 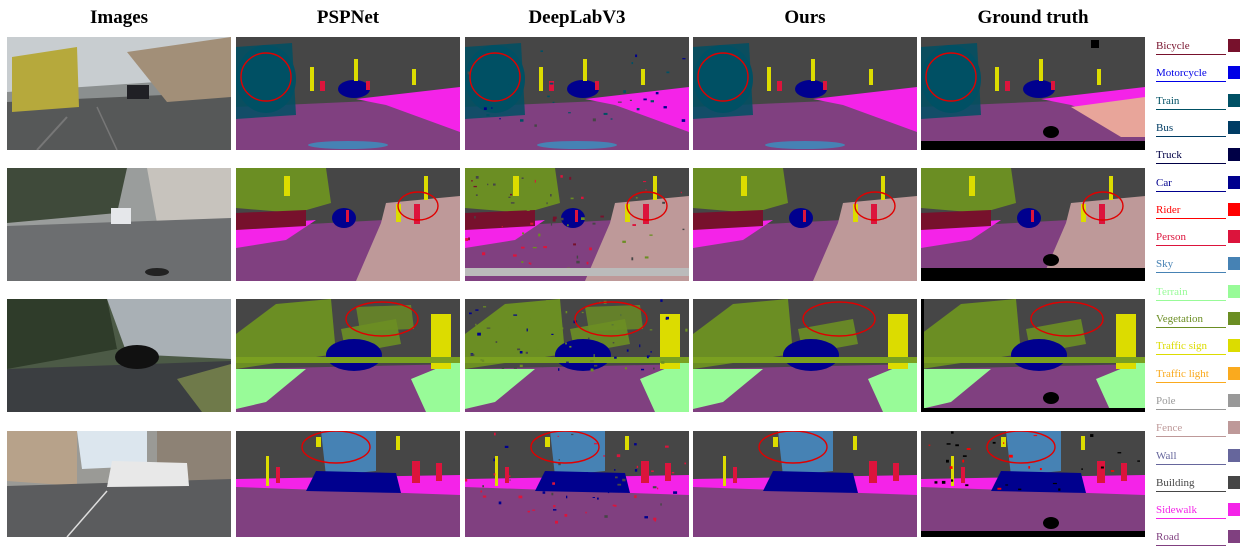 What do you see at coordinates (1182, 373) in the screenshot?
I see `legend-label: Traffic light` at bounding box center [1182, 373].